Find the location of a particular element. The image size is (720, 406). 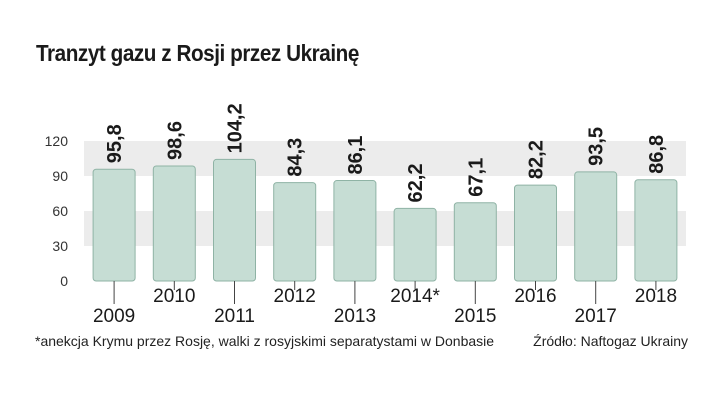

y-tick-label: 30 is located at coordinates (60, 246).